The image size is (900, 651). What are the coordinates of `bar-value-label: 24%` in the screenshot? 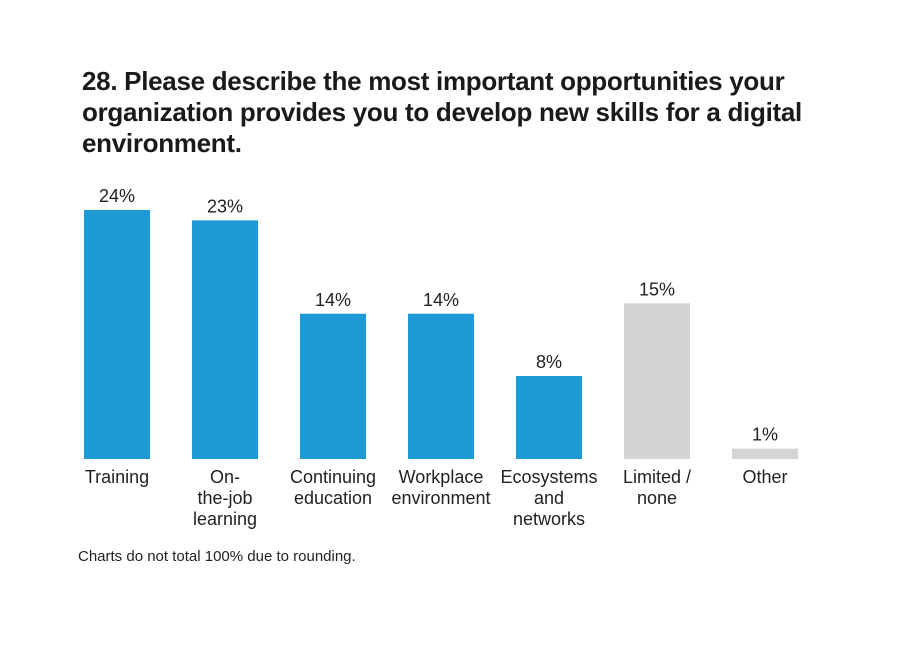 It's located at (117, 196).